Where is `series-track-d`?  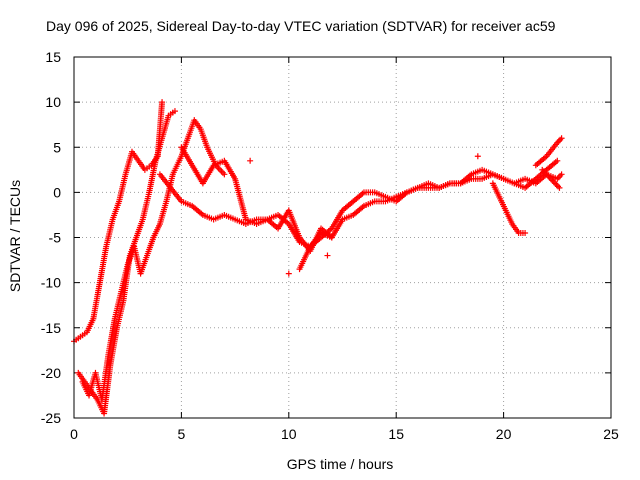
series-track-d is located at coordinates (245, 210).